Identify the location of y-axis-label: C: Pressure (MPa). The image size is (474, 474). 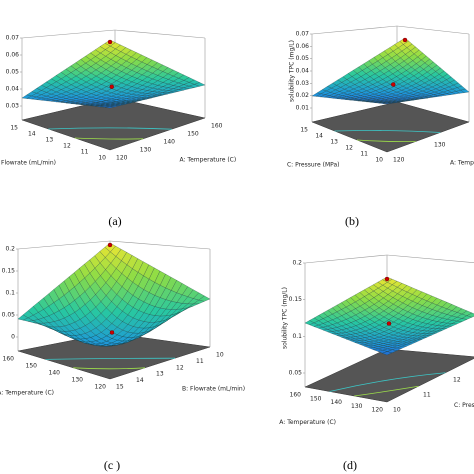
(313, 165).